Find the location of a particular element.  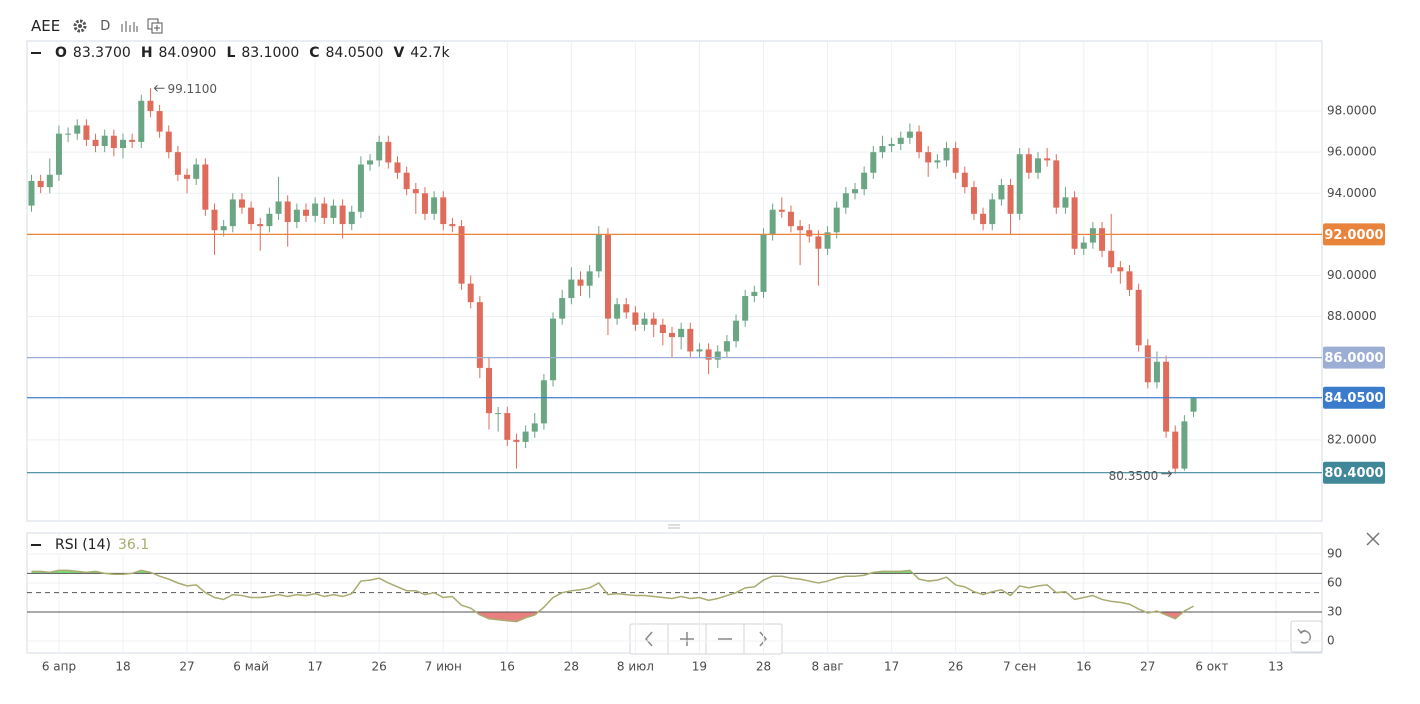

x-tick-label: 7 сен is located at coordinates (1019, 667).